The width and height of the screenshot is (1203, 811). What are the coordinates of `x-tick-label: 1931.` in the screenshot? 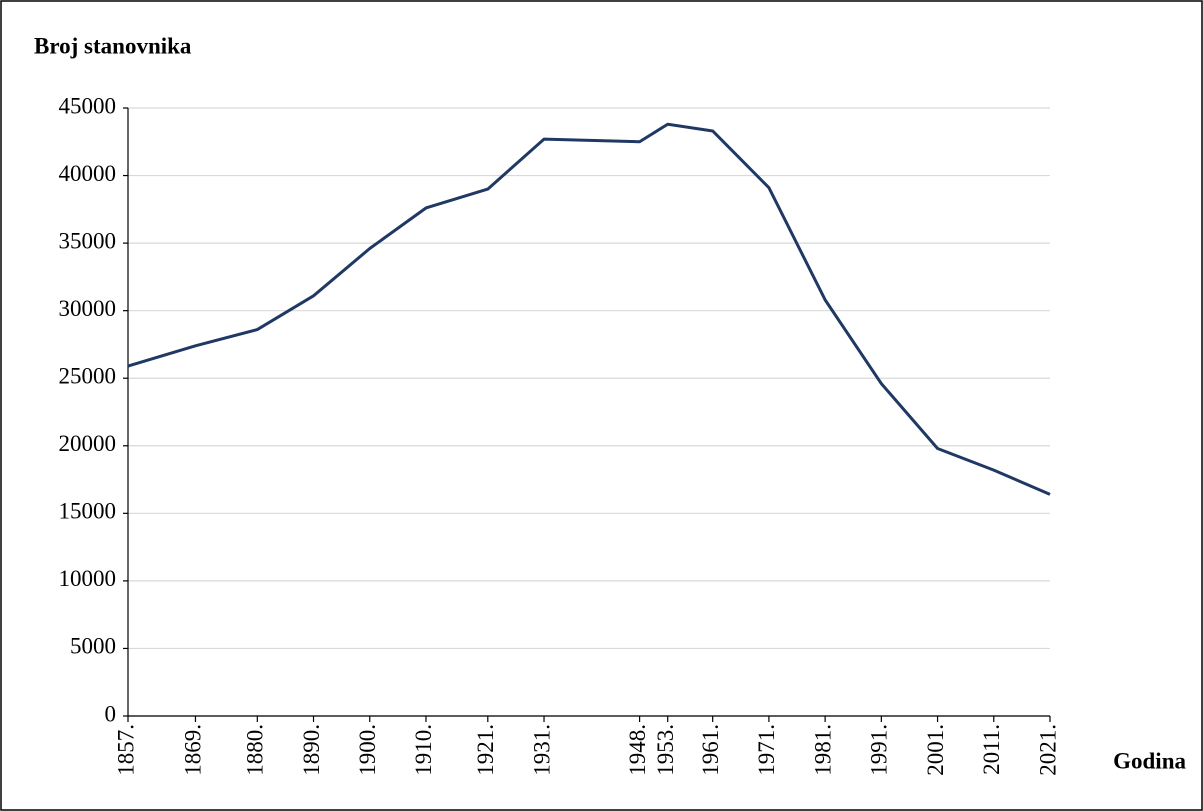 It's located at (541, 750).